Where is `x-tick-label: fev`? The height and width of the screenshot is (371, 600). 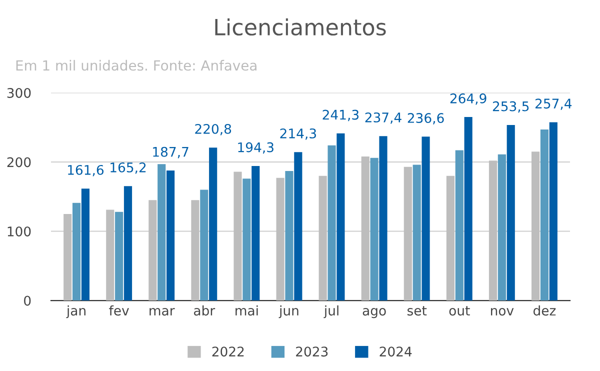 x-tick-label: fev is located at coordinates (119, 310).